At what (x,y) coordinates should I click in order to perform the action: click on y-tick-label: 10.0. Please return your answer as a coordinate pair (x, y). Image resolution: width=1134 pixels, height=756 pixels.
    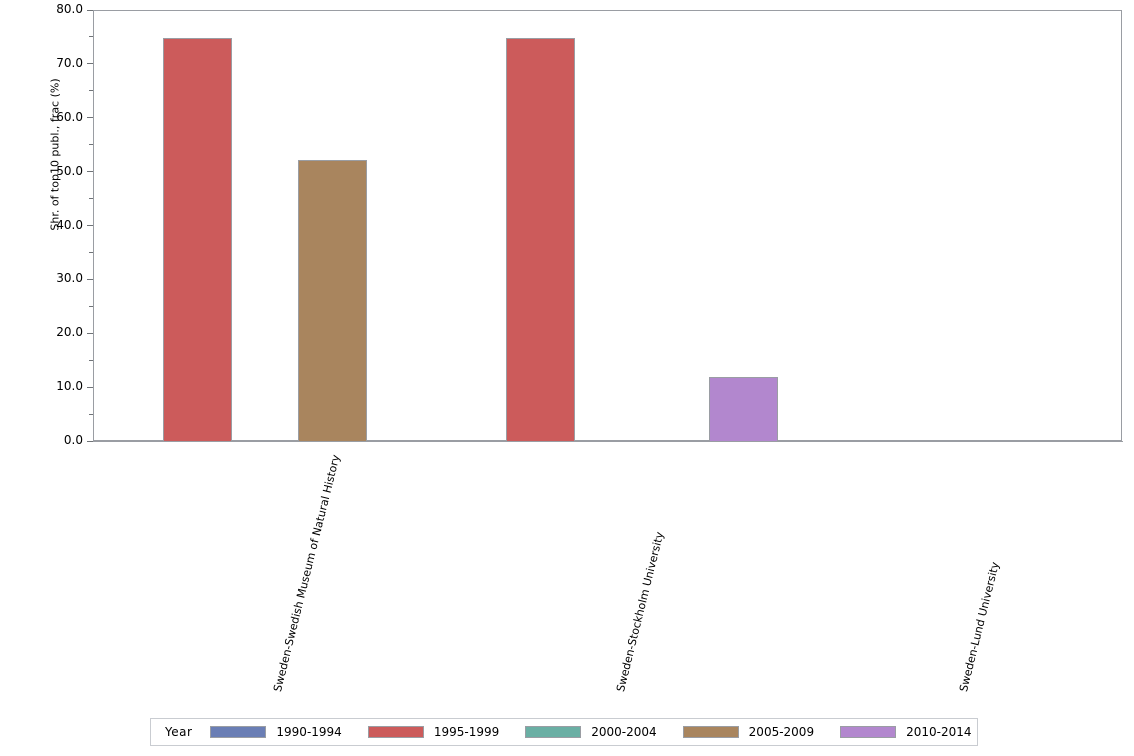
    Looking at the image, I should click on (69, 386).